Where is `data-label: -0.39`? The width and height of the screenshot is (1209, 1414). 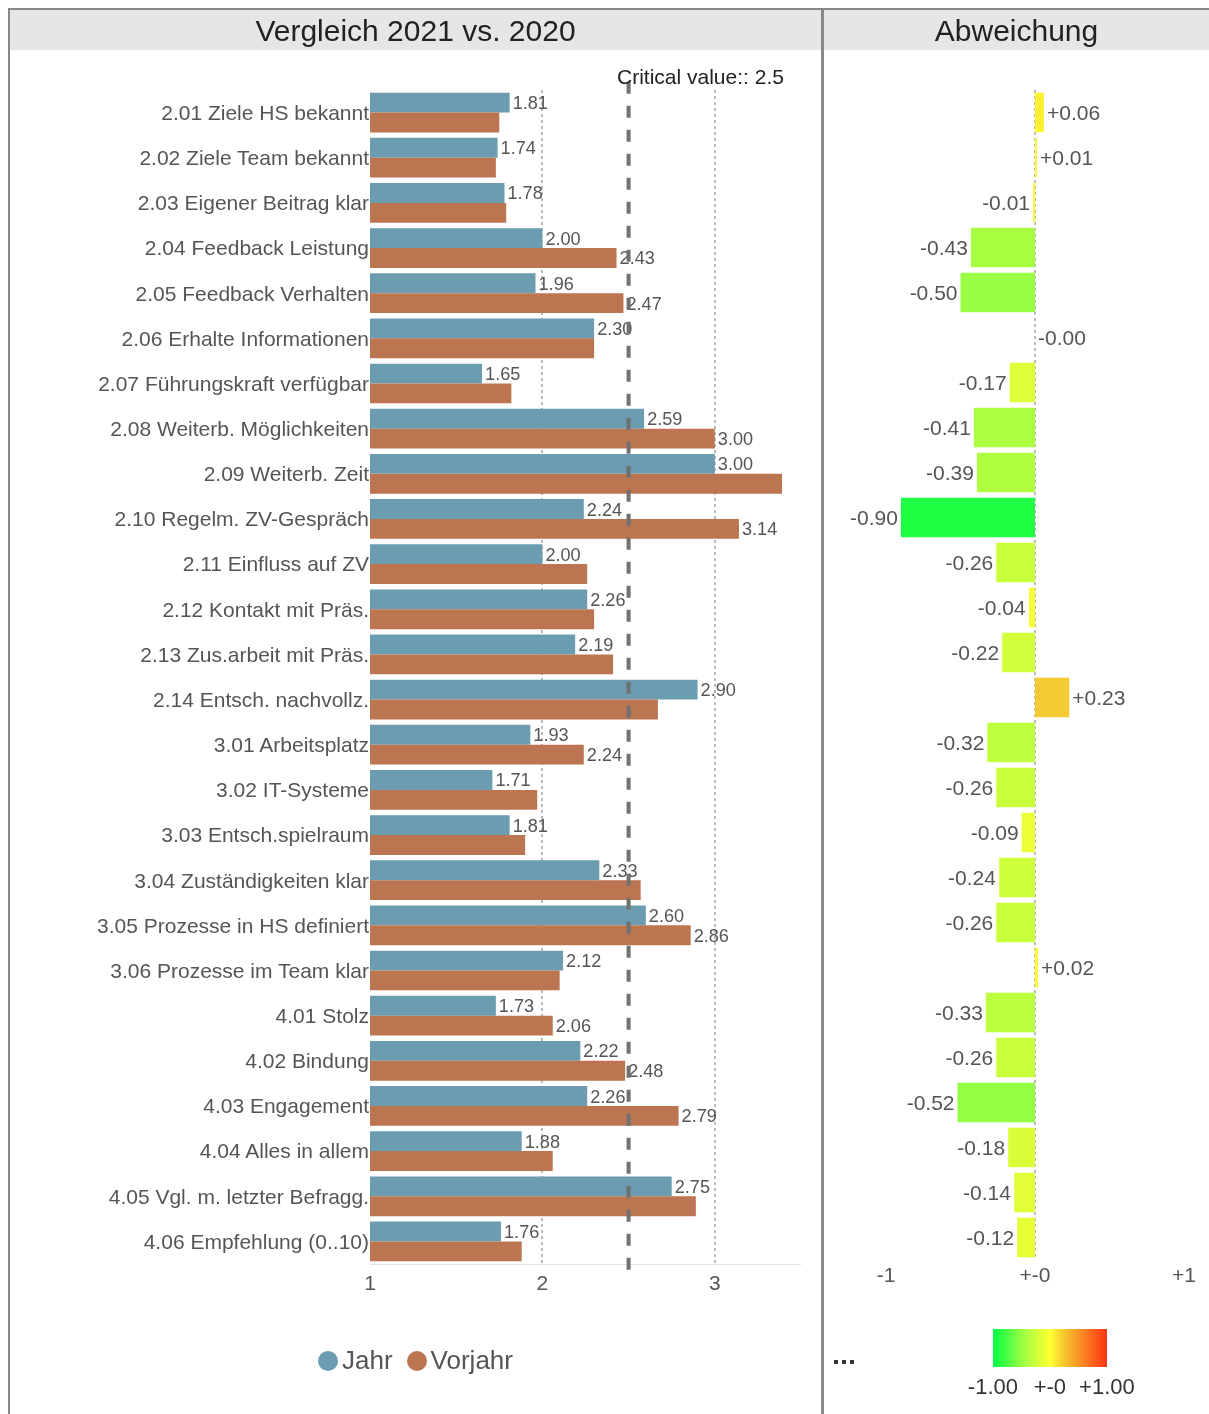 data-label: -0.39 is located at coordinates (950, 472).